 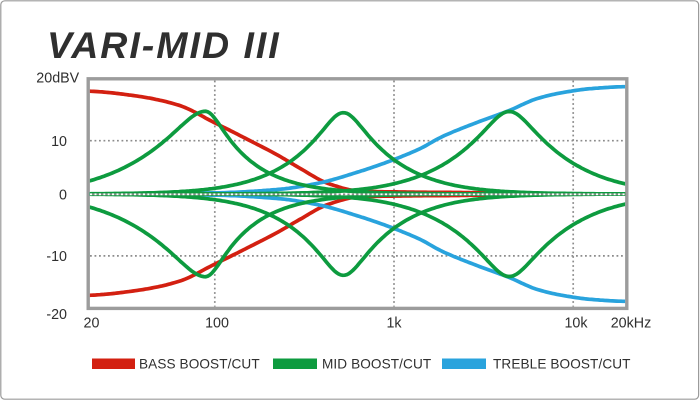 What do you see at coordinates (217, 324) in the screenshot?
I see `svg-text: 100` at bounding box center [217, 324].